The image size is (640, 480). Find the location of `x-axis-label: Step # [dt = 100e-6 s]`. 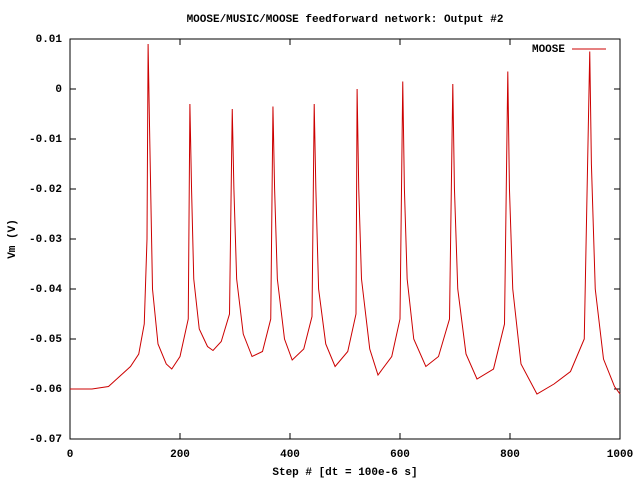

x-axis-label: Step # [dt = 100e-6 s] is located at coordinates (344, 473).